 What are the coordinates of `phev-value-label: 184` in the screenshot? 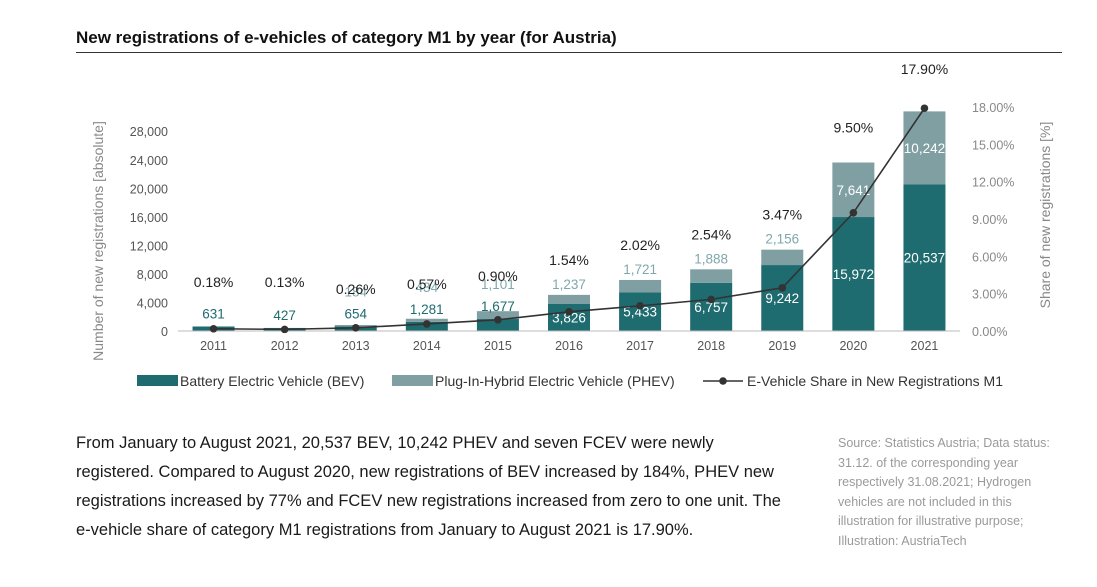 It's located at (355, 291).